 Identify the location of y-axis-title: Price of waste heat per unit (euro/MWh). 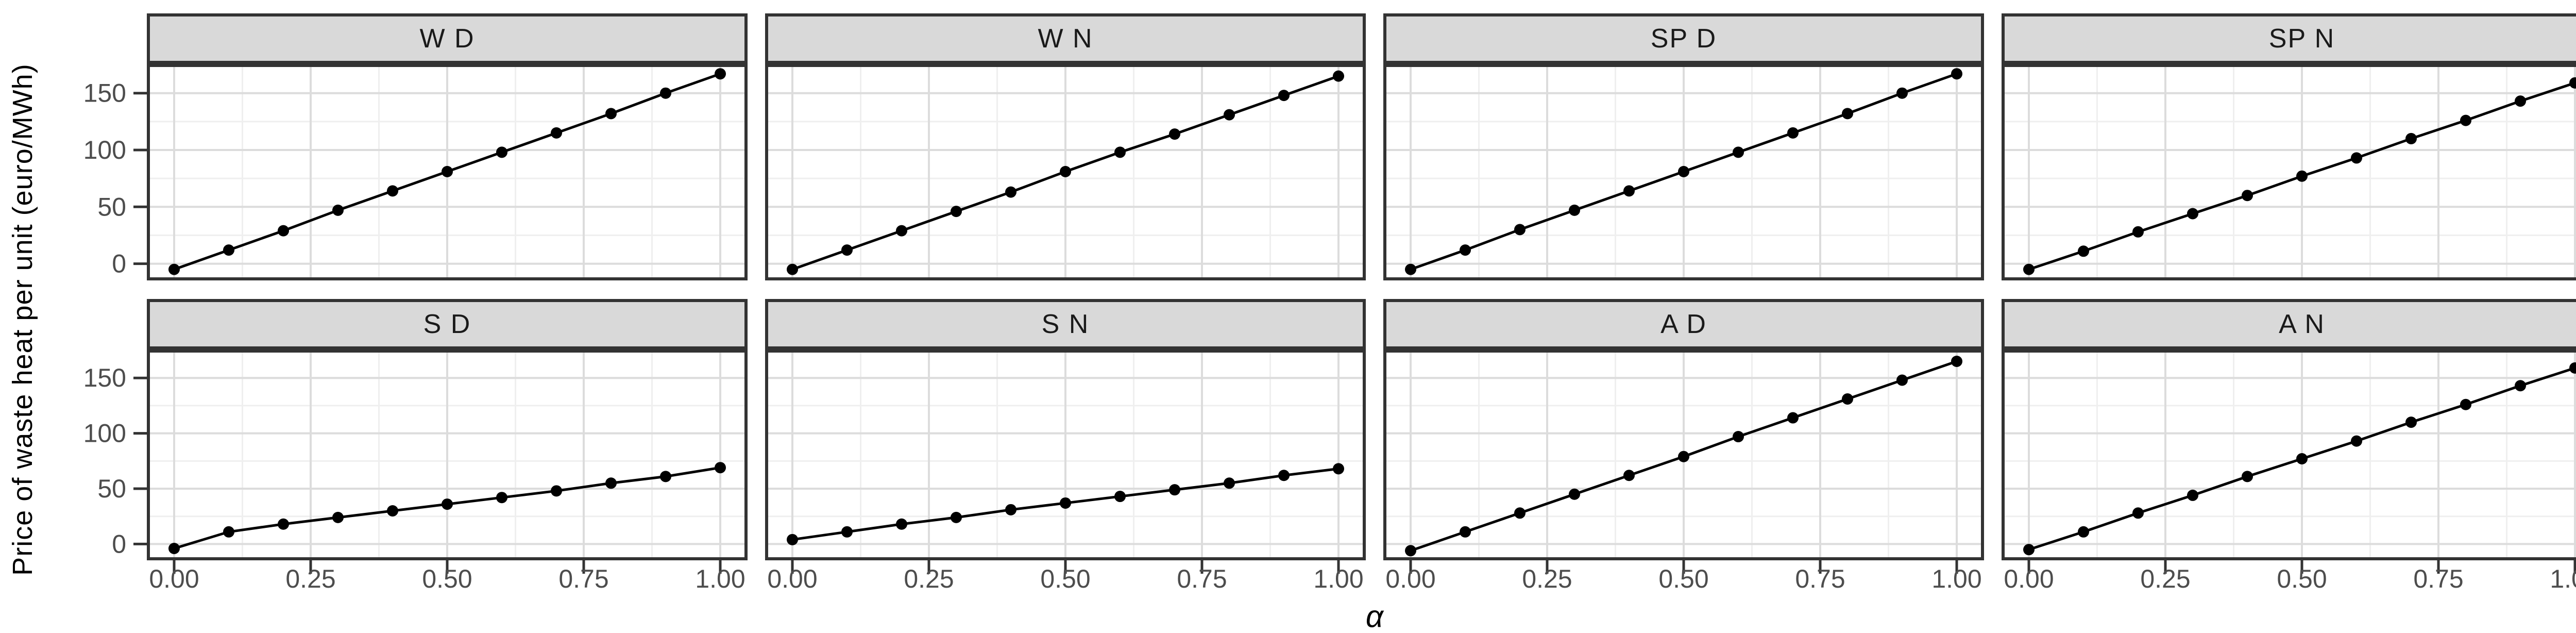
(22, 319).